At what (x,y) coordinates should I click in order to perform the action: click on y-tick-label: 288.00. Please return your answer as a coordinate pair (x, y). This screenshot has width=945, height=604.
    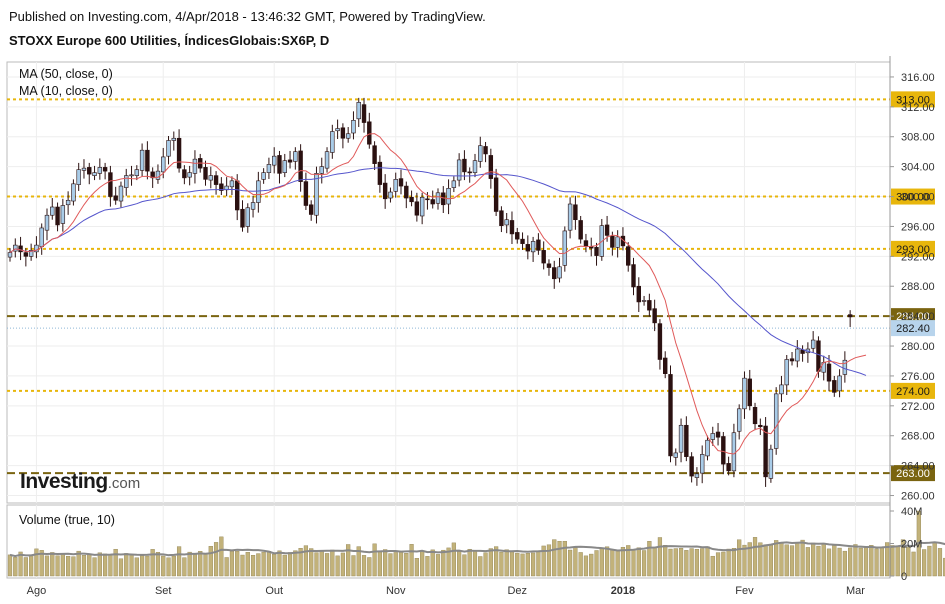
    Looking at the image, I should click on (918, 287).